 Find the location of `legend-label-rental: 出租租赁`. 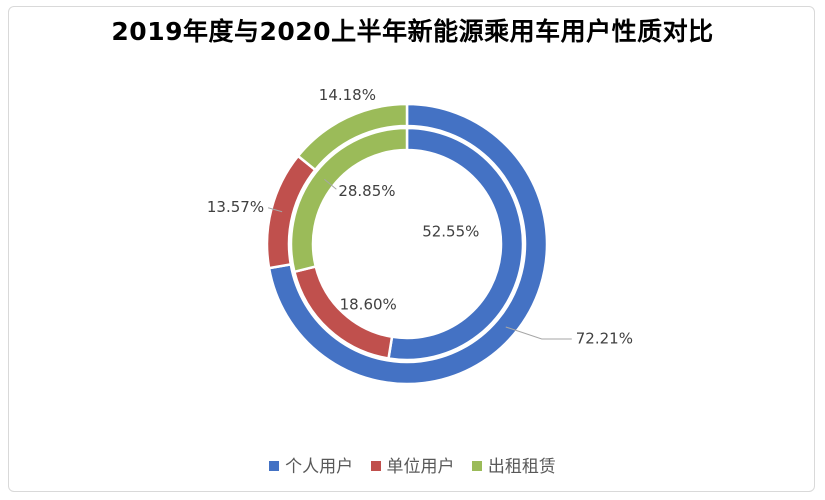

legend-label-rental: 出租租赁 is located at coordinates (521, 467).